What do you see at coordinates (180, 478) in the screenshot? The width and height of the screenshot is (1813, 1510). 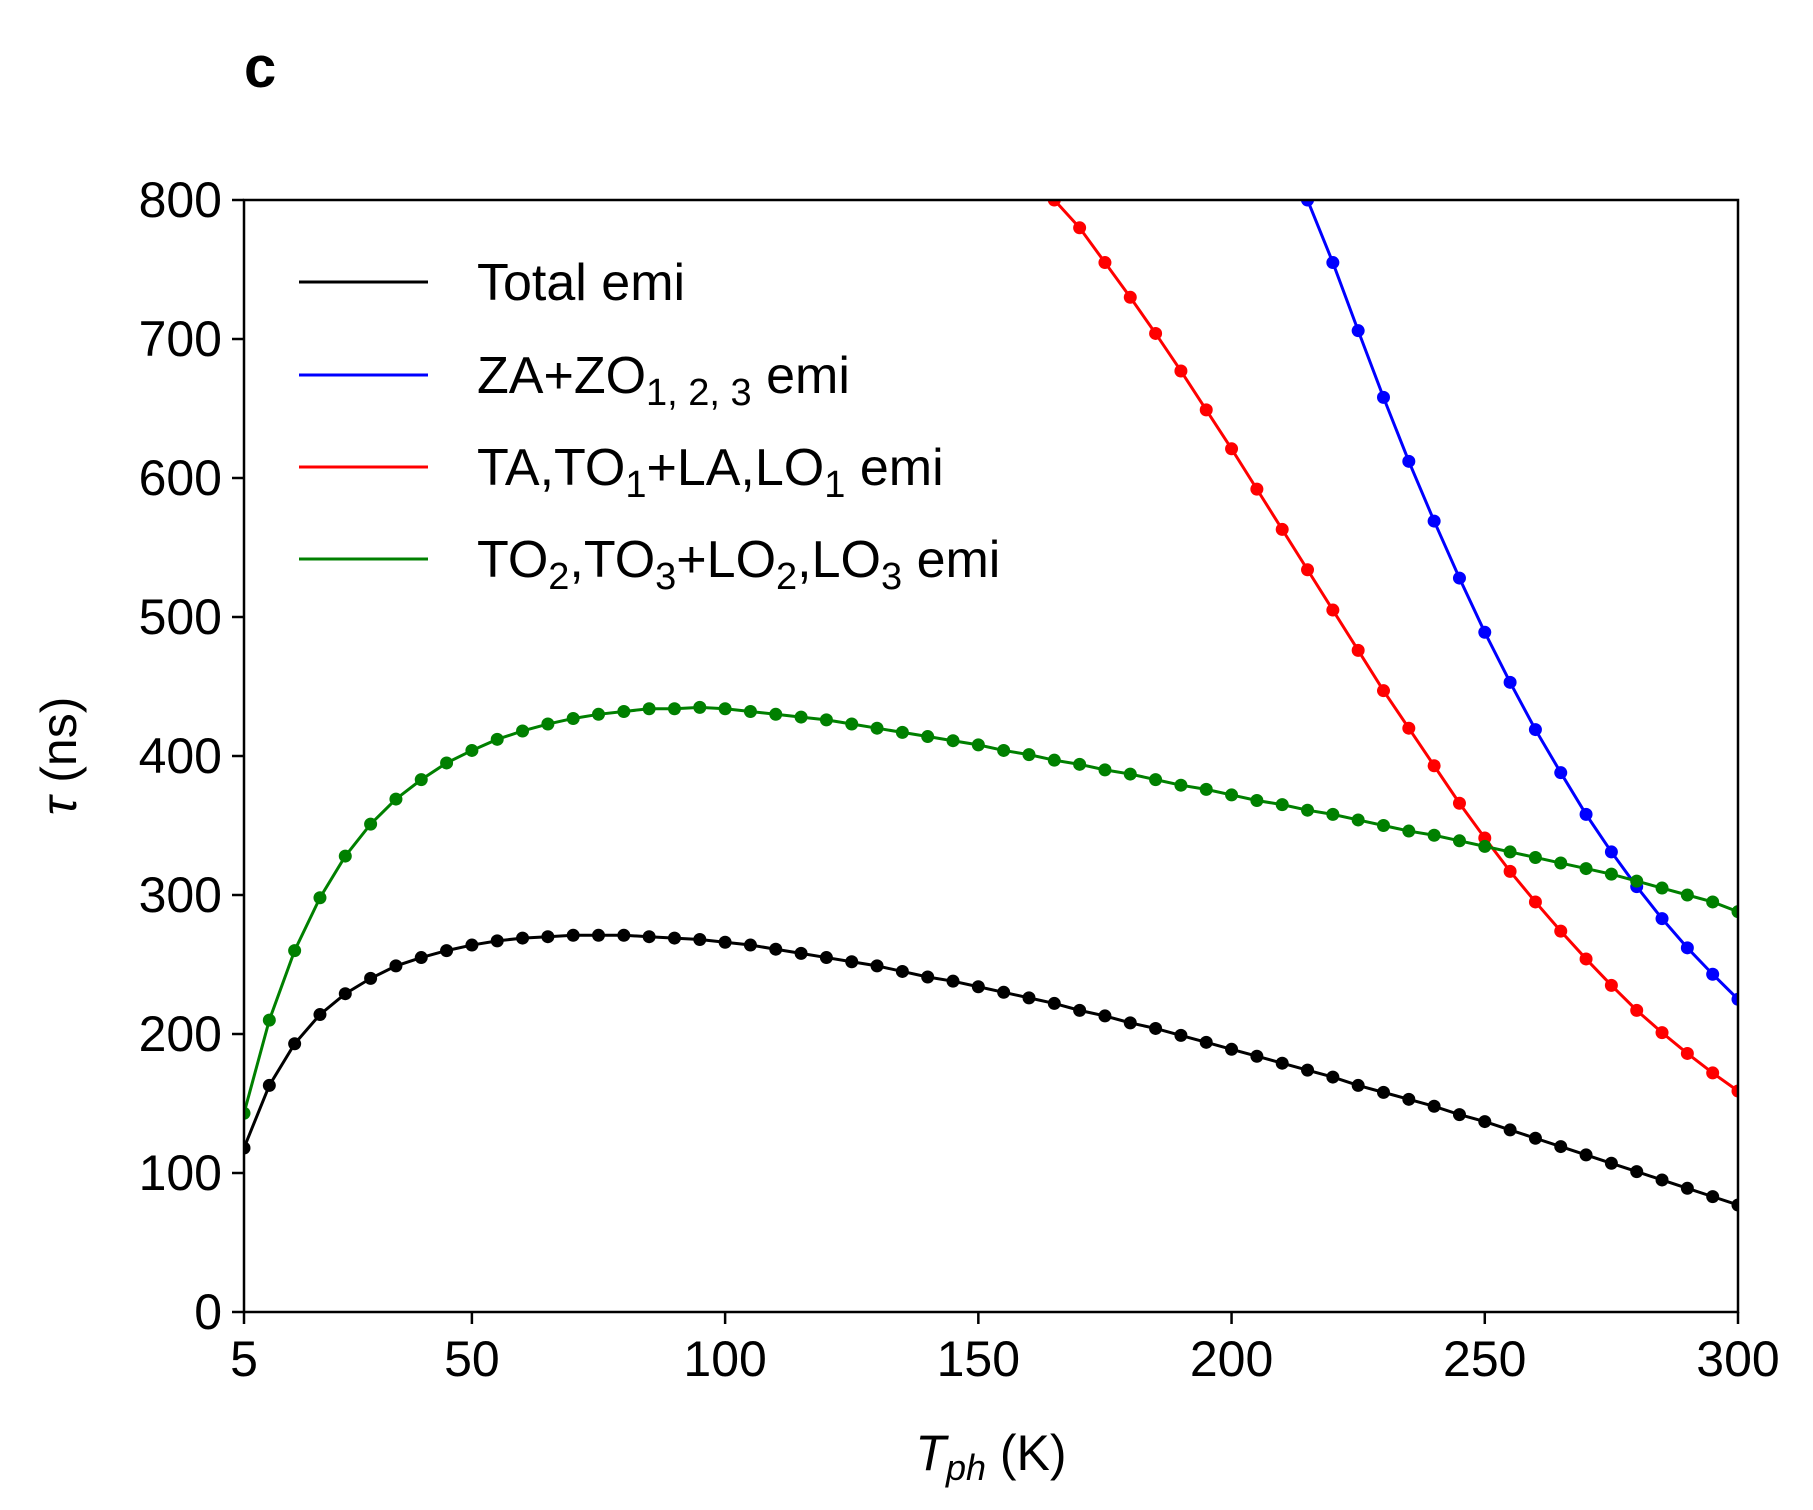 I see `y-tick-label: 600` at bounding box center [180, 478].